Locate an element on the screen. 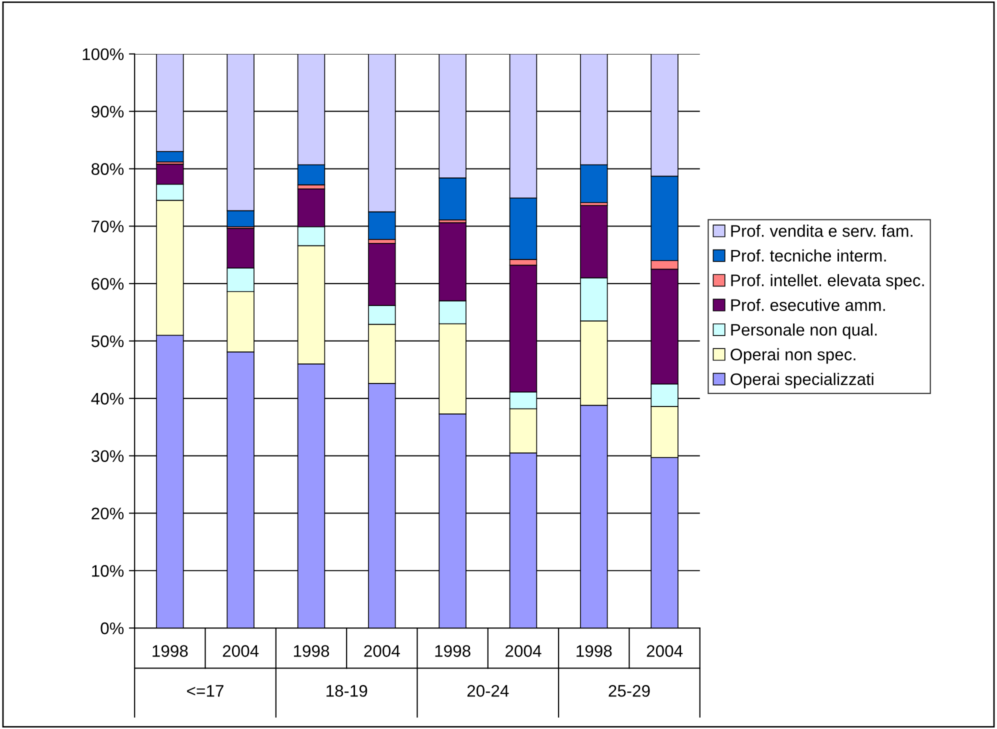  y-tick-label: 0% is located at coordinates (112, 628).